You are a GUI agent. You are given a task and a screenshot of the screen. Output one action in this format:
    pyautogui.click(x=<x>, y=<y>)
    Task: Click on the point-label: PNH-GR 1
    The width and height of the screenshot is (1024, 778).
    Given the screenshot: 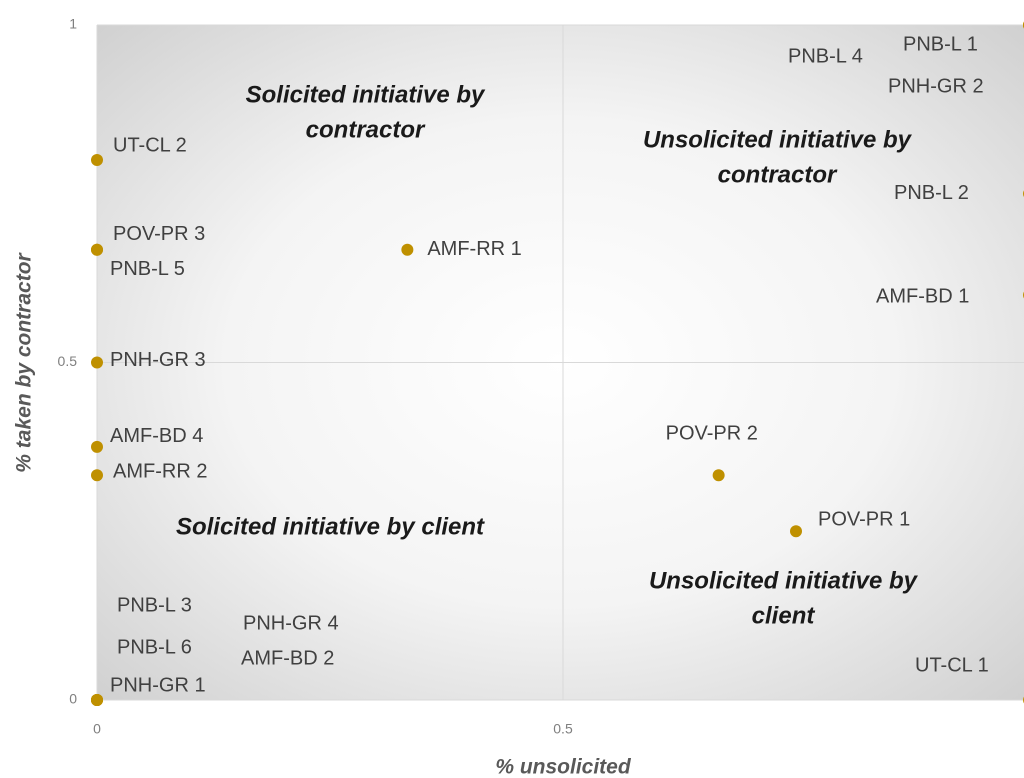 What is the action you would take?
    pyautogui.click(x=158, y=685)
    